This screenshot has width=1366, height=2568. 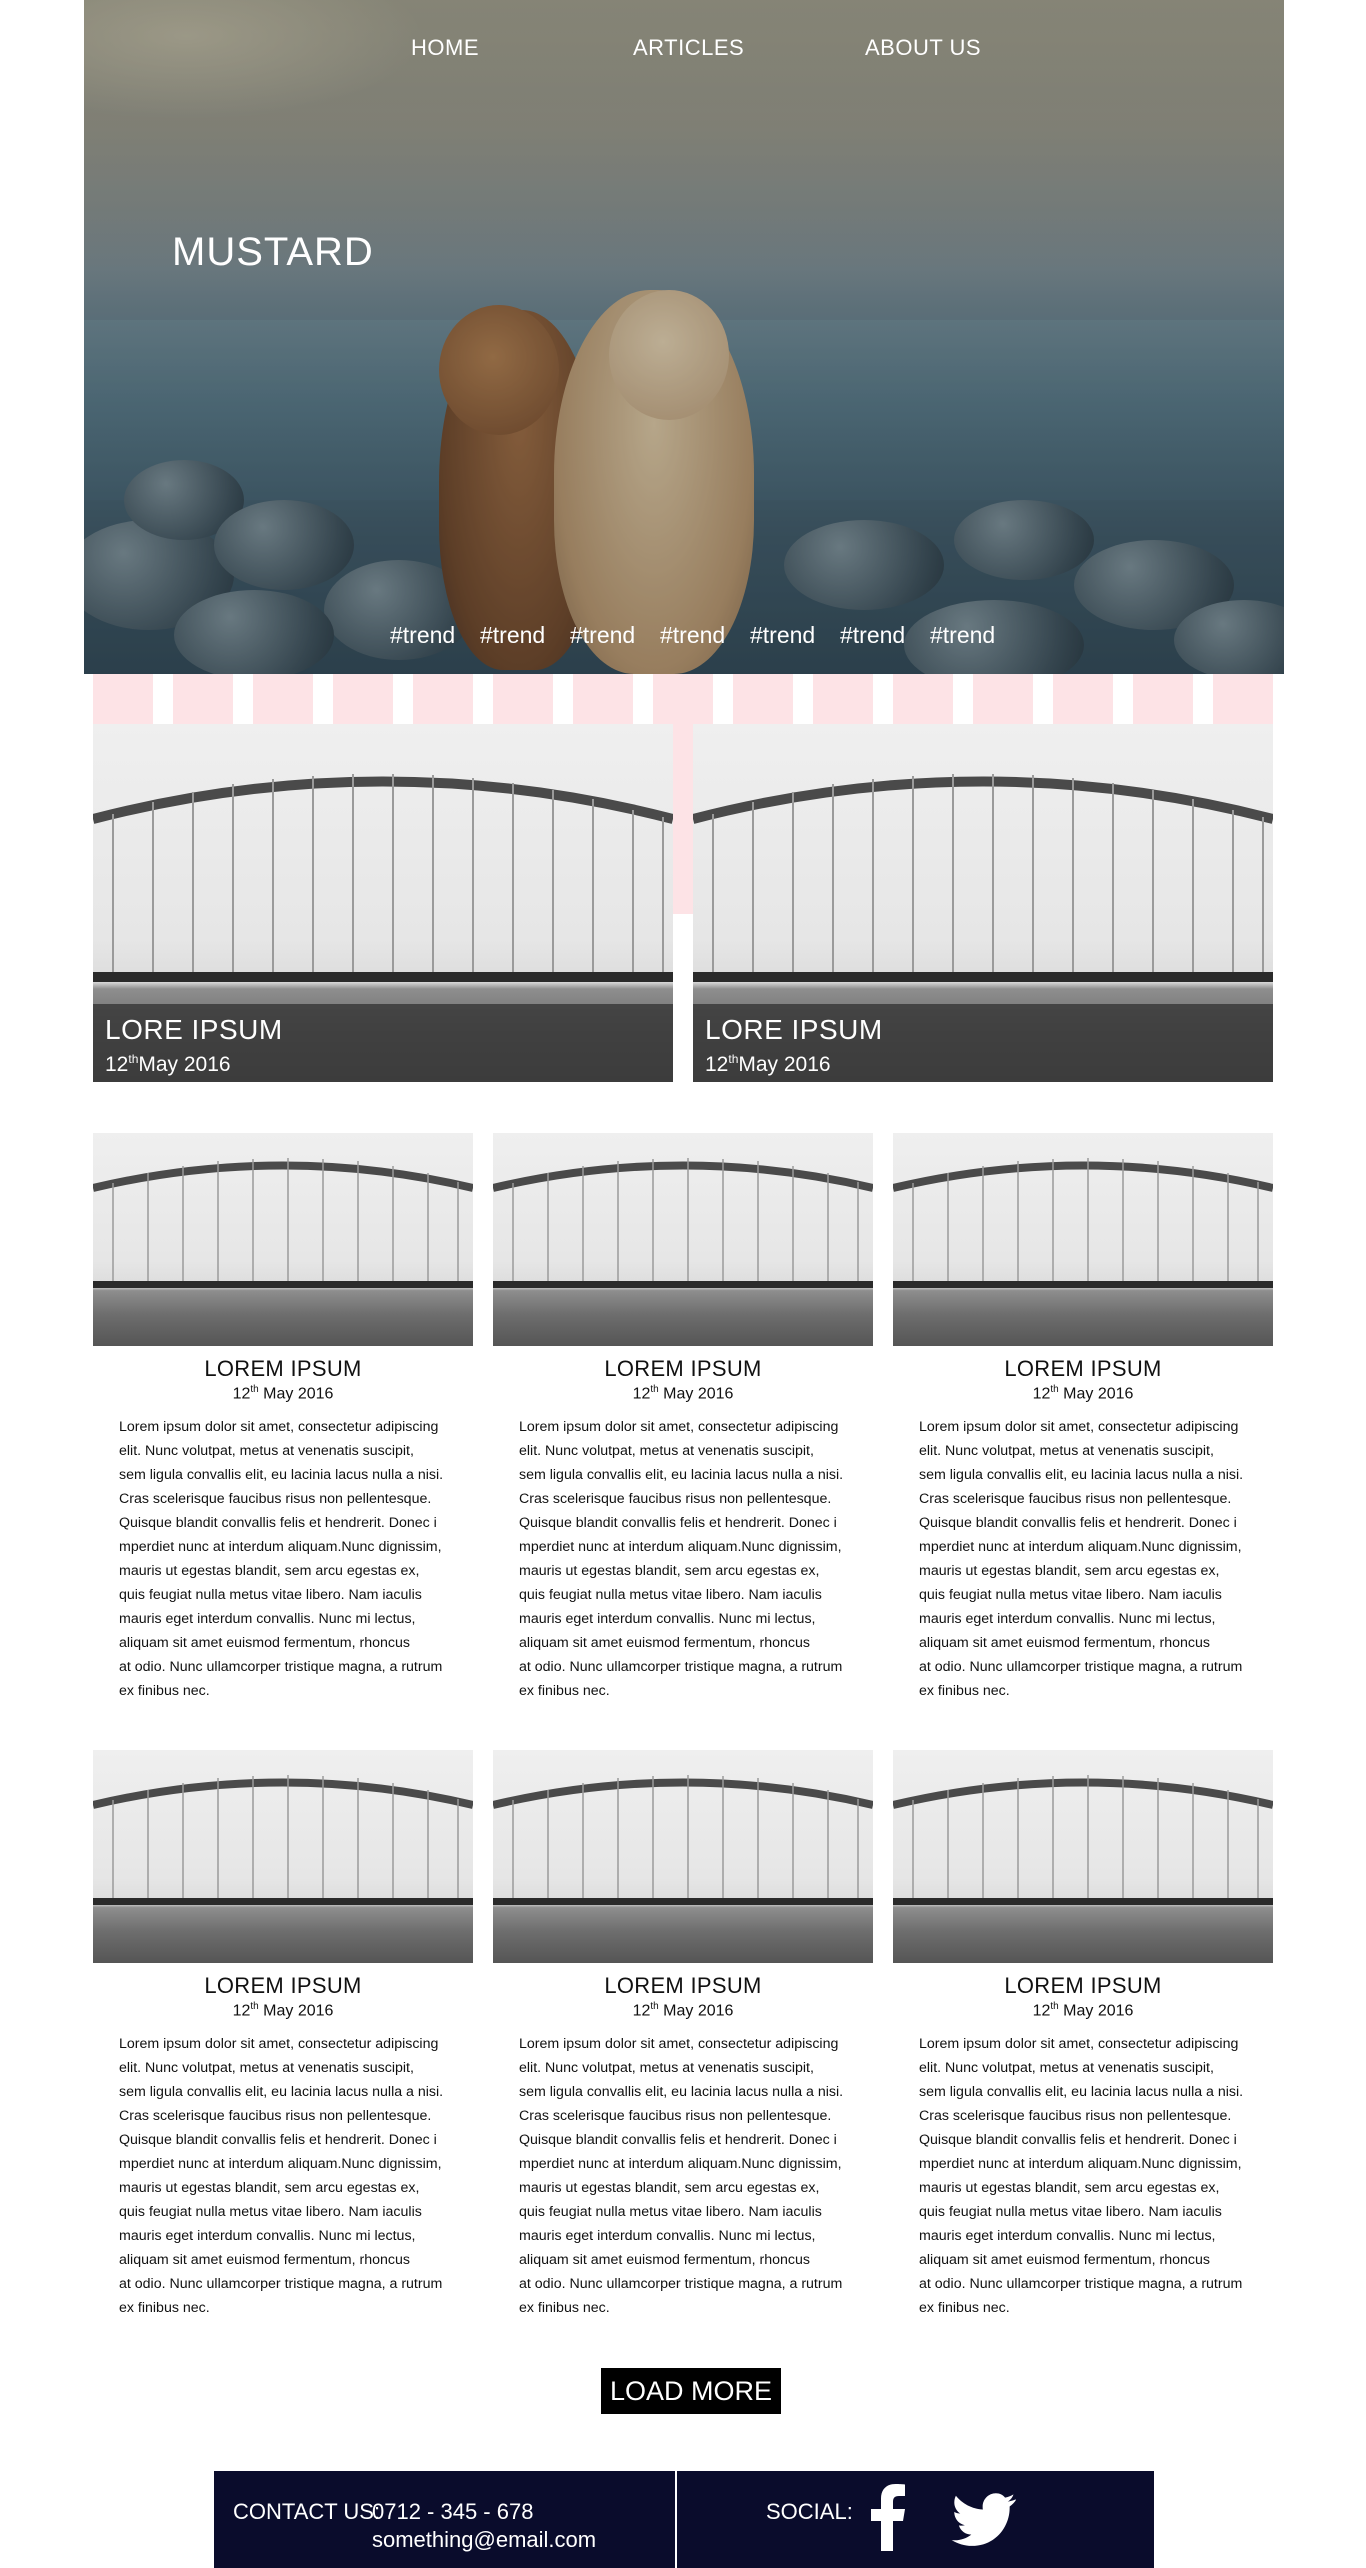 I want to click on dog-left-head, so click(x=499, y=370).